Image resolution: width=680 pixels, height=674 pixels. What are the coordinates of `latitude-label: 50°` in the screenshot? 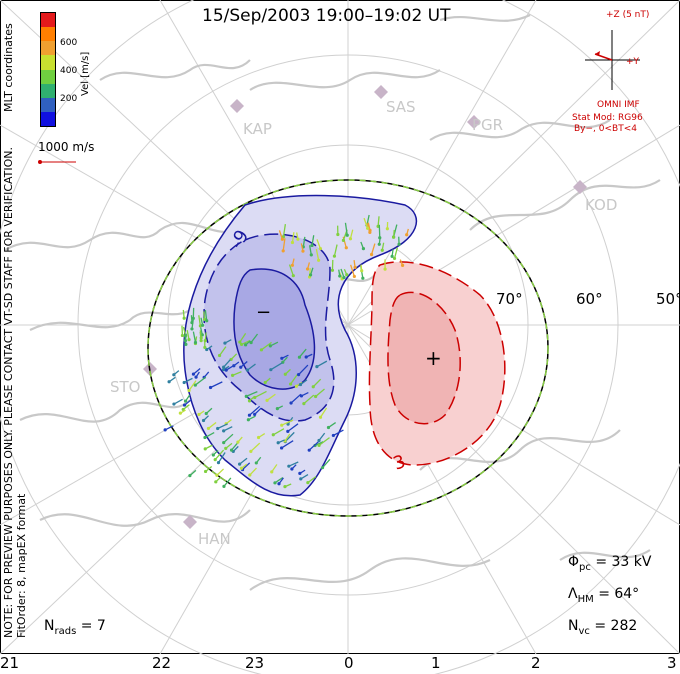 It's located at (668, 299).